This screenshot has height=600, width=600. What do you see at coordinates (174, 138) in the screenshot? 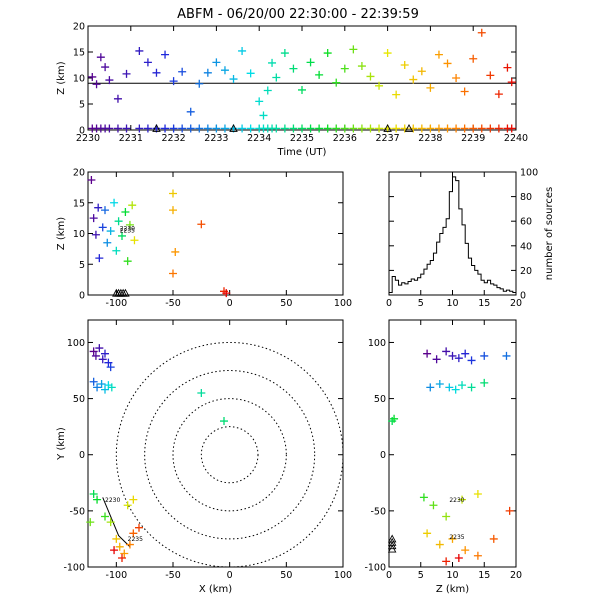
I see `time-x-tick-label: 2232` at bounding box center [174, 138].